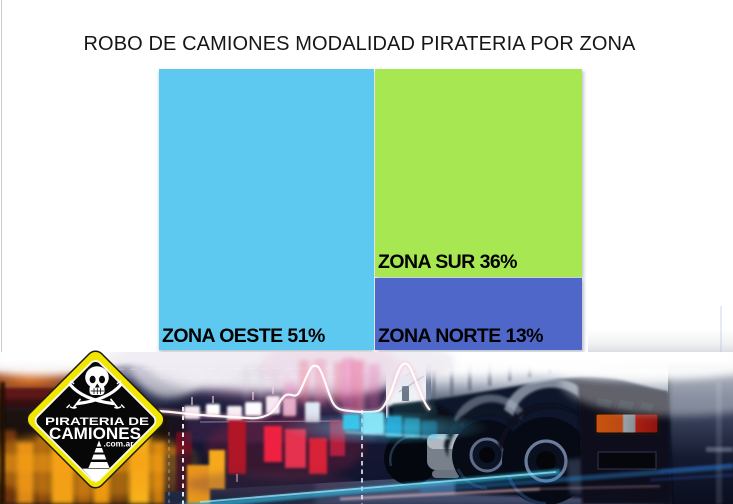 The image size is (733, 504). What do you see at coordinates (119, 444) in the screenshot?
I see `svg-text: .com.ar` at bounding box center [119, 444].